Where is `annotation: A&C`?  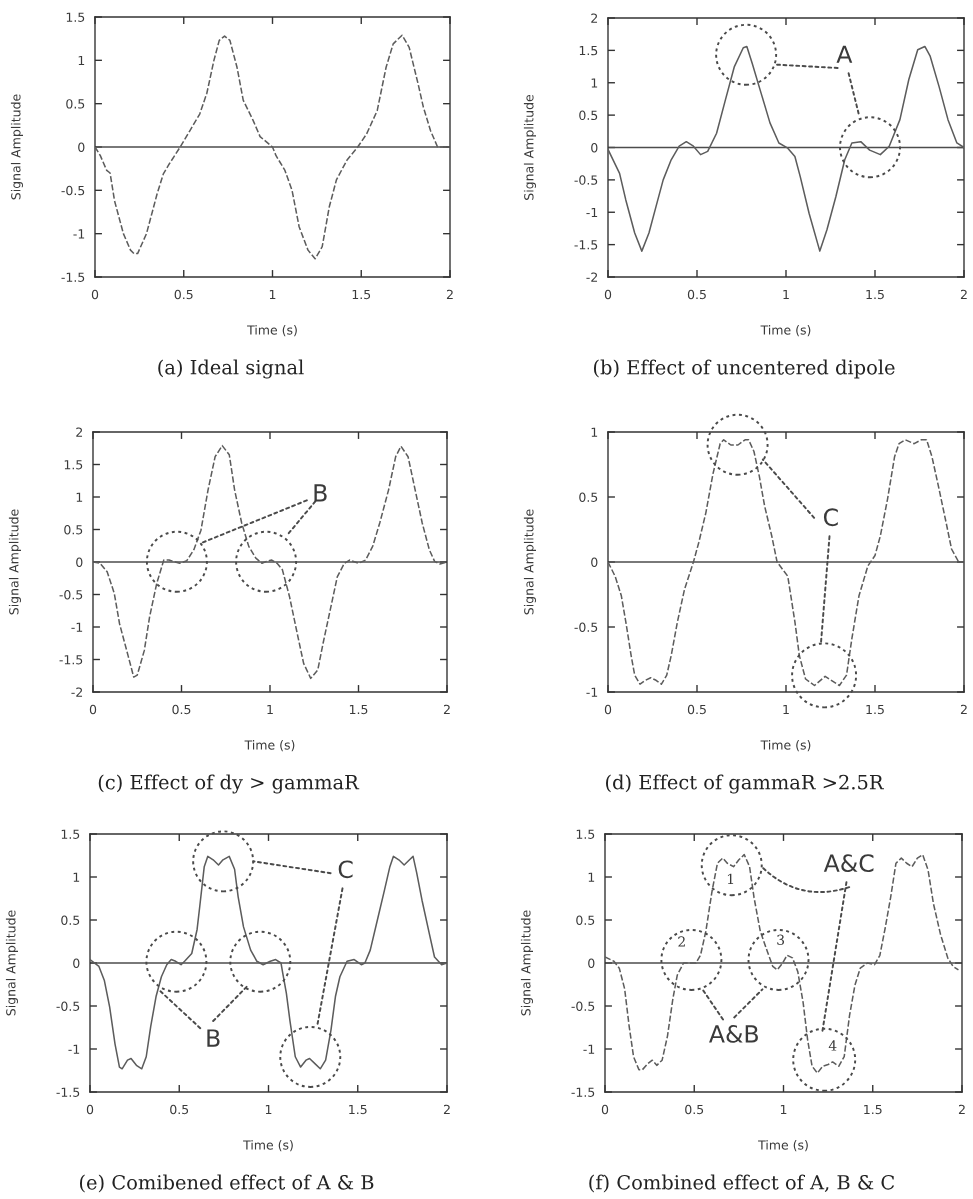
annotation: A&C is located at coordinates (848, 863).